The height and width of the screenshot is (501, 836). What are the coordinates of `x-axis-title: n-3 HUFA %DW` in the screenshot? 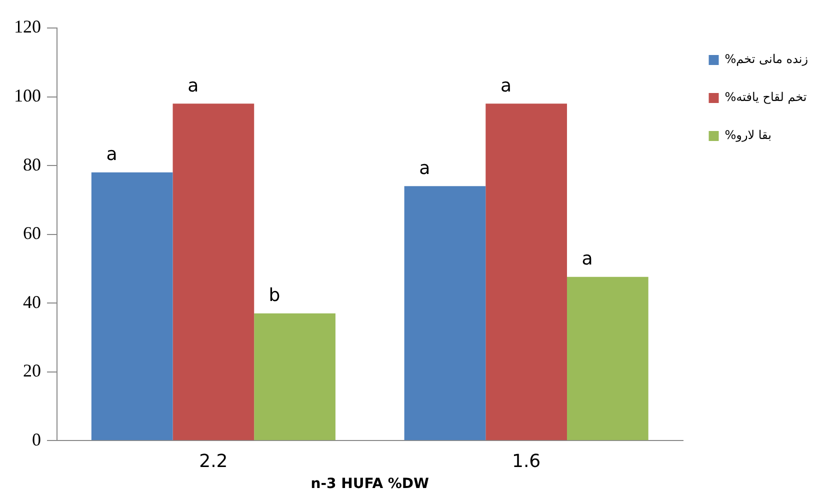 It's located at (369, 484).